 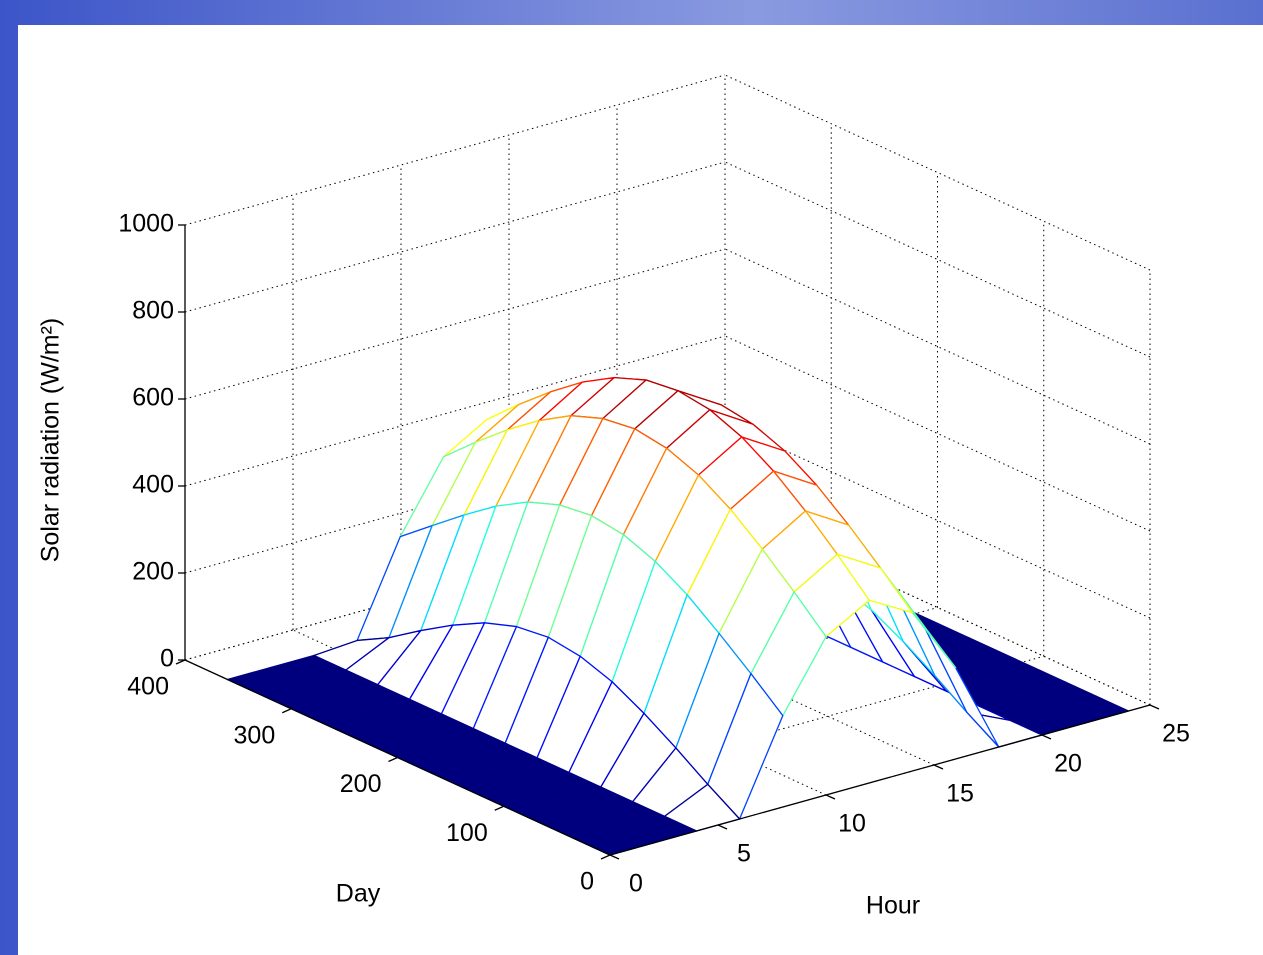 What do you see at coordinates (51, 440) in the screenshot?
I see `z-axis-label: Solar radiation (W/m²)` at bounding box center [51, 440].